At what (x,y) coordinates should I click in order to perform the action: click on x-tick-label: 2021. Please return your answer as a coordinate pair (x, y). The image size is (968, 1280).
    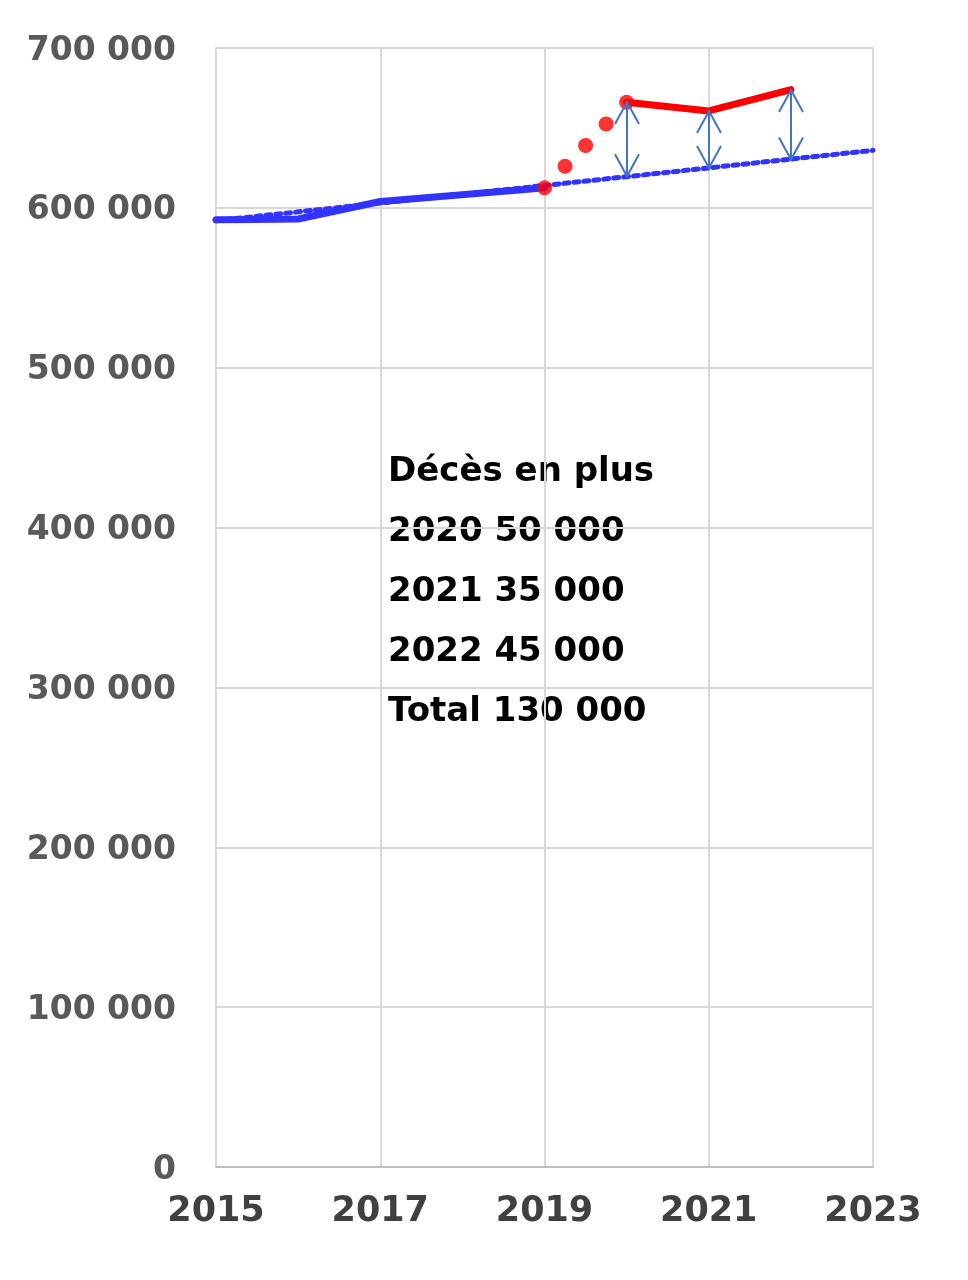
    Looking at the image, I should click on (709, 1208).